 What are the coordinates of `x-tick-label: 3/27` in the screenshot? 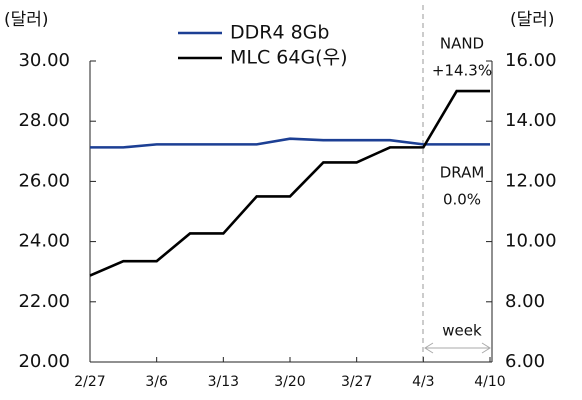 It's located at (356, 382).